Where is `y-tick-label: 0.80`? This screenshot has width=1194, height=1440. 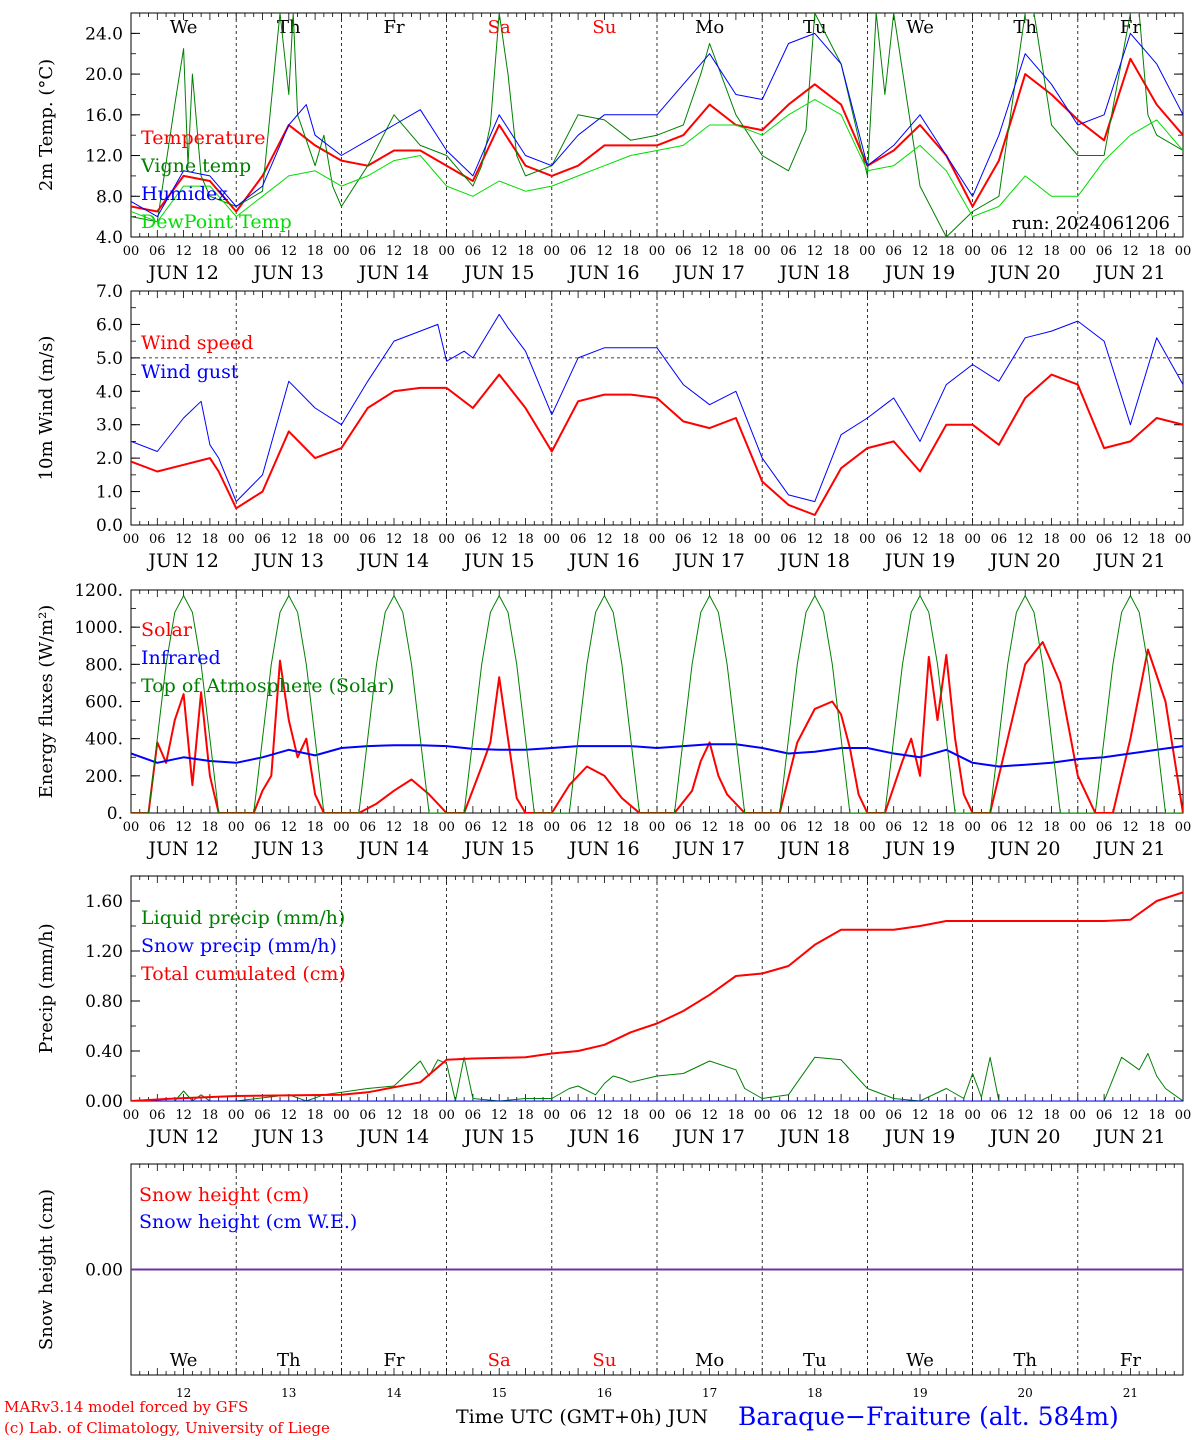 y-tick-label: 0.80 is located at coordinates (104, 1002).